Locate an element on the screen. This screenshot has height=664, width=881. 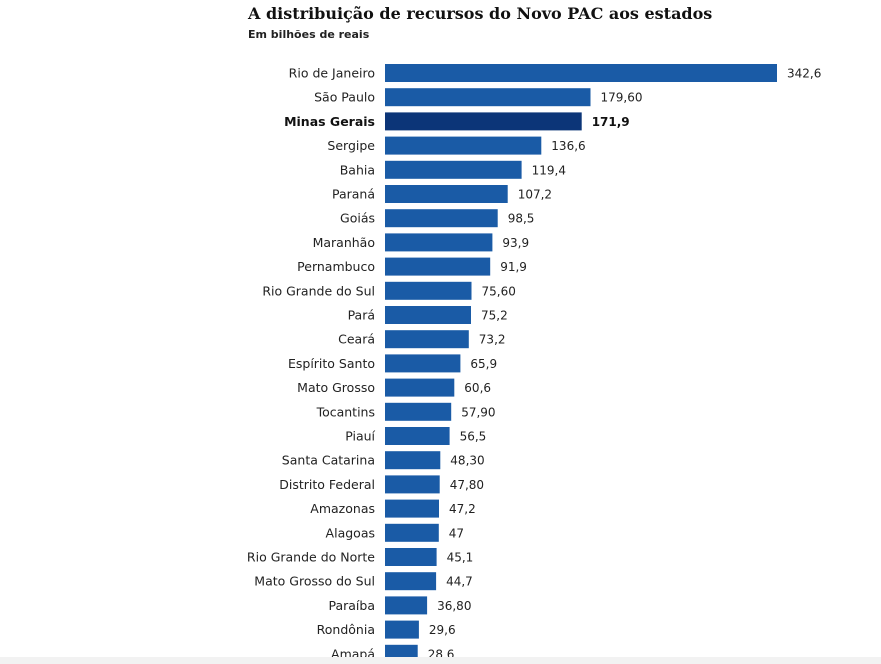
category-label: Sergipe is located at coordinates (351, 145).